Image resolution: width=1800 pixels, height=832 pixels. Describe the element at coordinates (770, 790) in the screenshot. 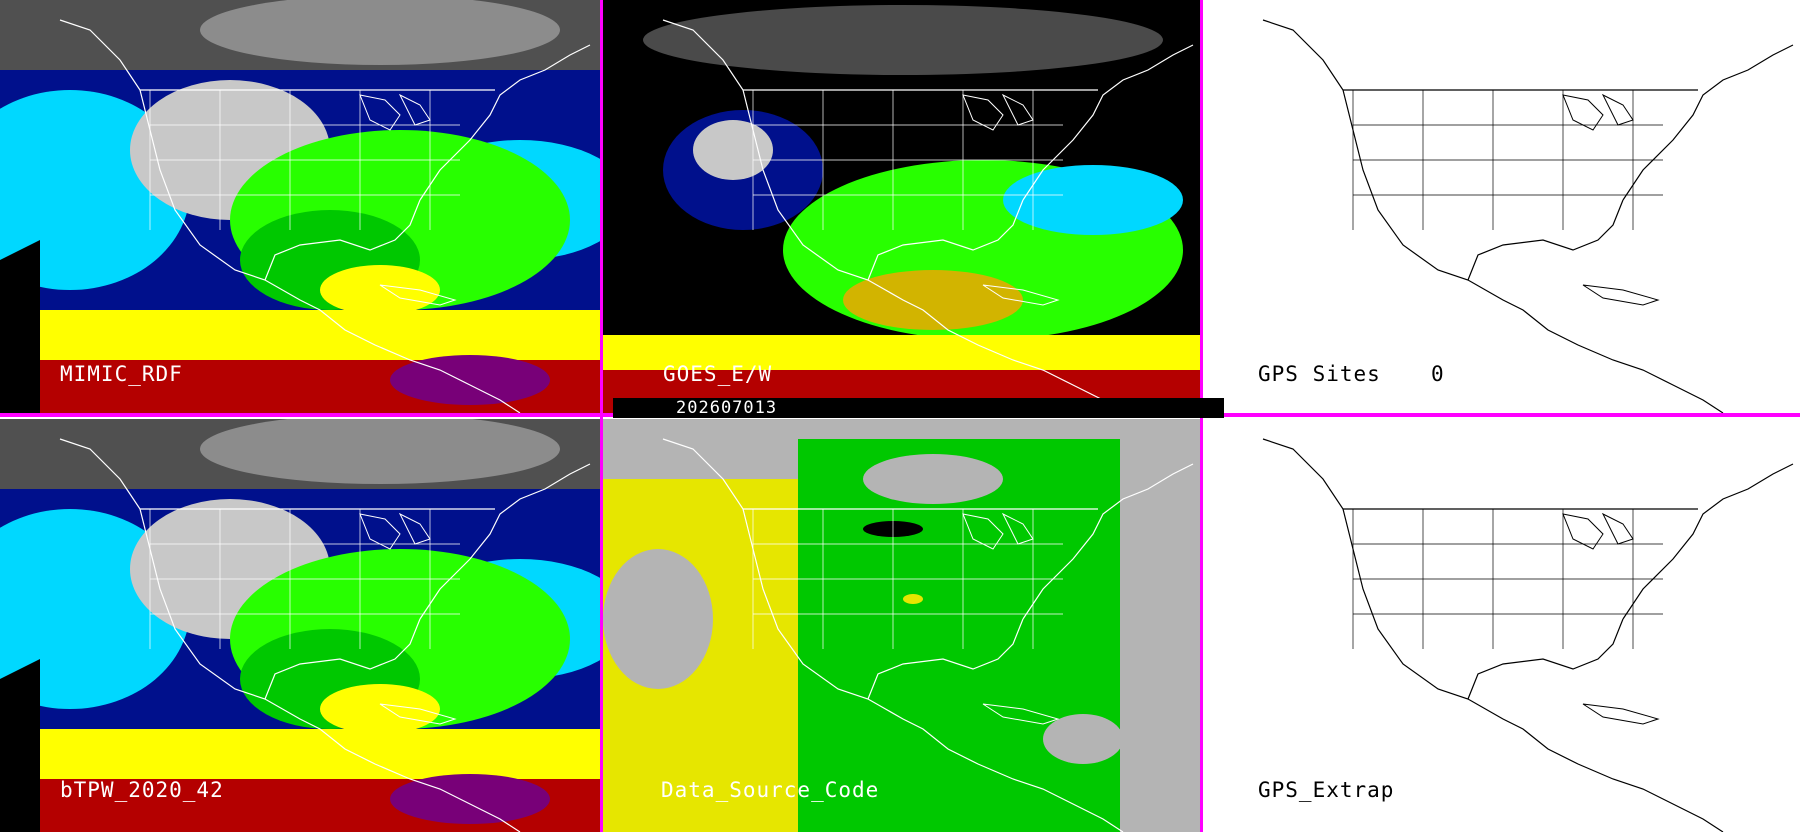

I see `panel-label: Data_Source_Code` at that location.